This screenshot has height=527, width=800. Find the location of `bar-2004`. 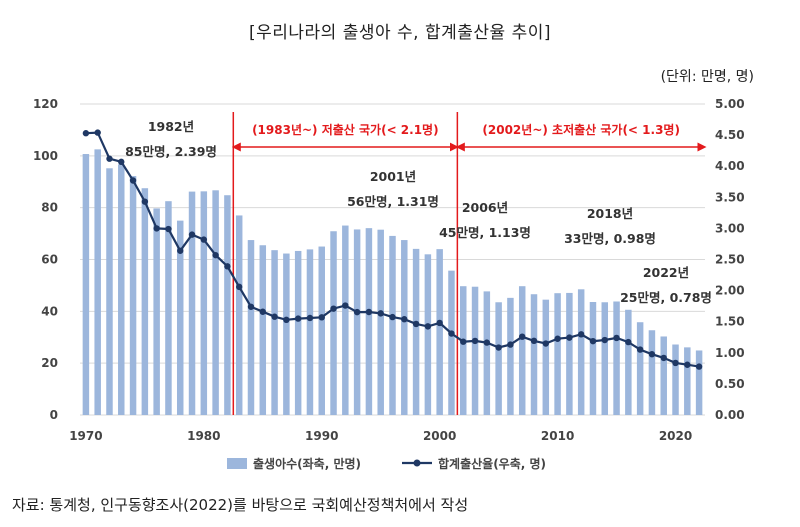

bar-2004 is located at coordinates (487, 353).